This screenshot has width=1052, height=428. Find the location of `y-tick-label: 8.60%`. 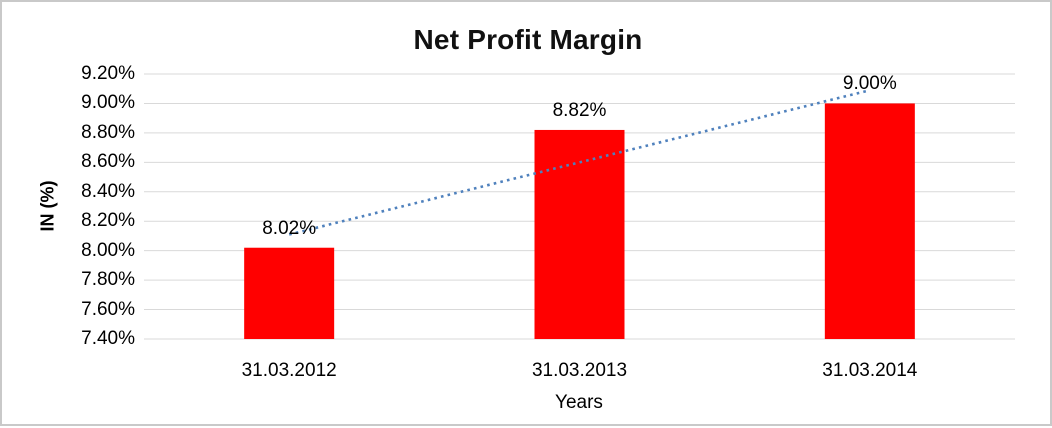

y-tick-label: 8.60% is located at coordinates (108, 162).